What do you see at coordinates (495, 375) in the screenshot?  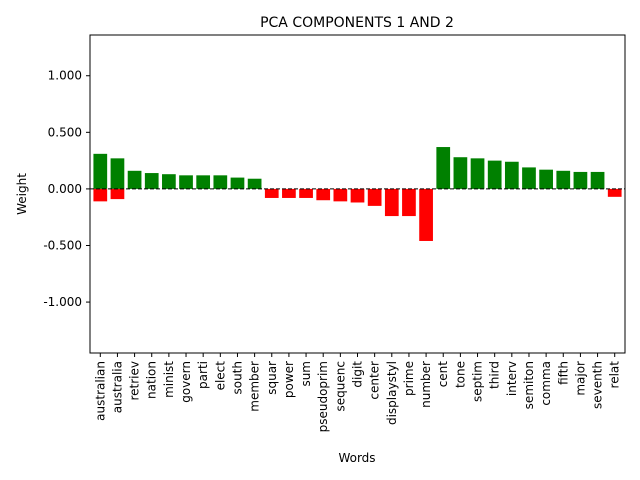 I see `x-tick-label-third: third` at bounding box center [495, 375].